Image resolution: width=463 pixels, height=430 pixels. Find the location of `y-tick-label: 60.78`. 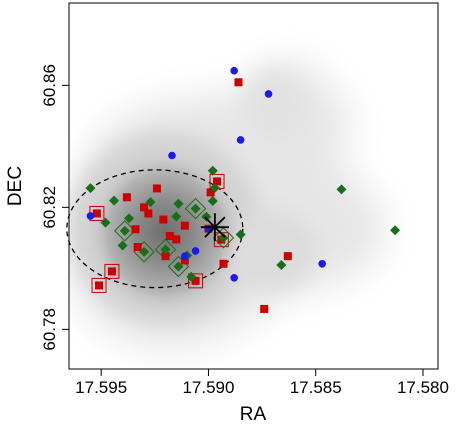

y-tick-label: 60.78 is located at coordinates (49, 329).